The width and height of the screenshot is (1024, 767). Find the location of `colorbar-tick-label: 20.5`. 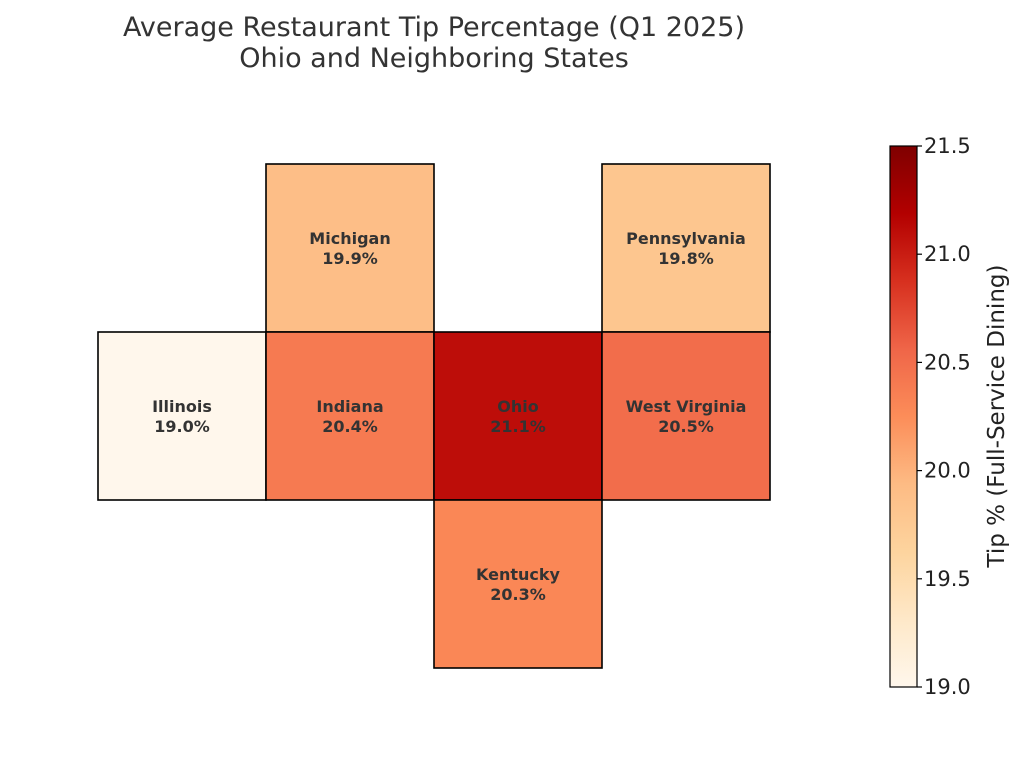

colorbar-tick-label: 20.5 is located at coordinates (947, 362).